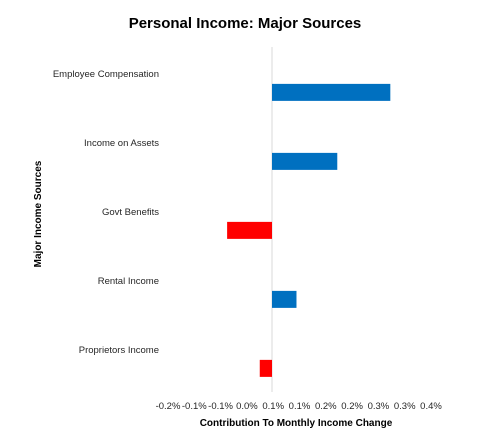 The width and height of the screenshot is (500, 441). Describe the element at coordinates (247, 406) in the screenshot. I see `x-tick-label: 0.0%` at that location.